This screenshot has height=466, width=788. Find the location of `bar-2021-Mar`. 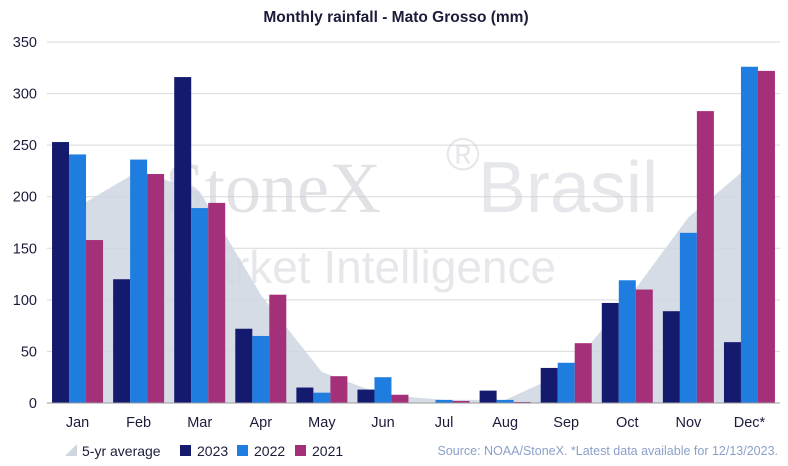

bar-2021-Mar is located at coordinates (217, 302).